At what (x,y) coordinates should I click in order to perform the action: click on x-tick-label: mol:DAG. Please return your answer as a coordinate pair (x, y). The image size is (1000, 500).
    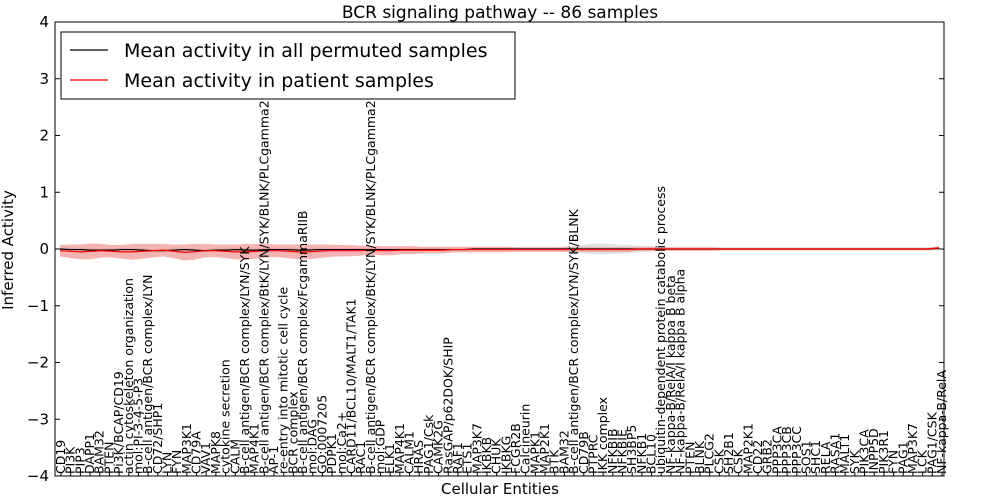
    Looking at the image, I should click on (312, 446).